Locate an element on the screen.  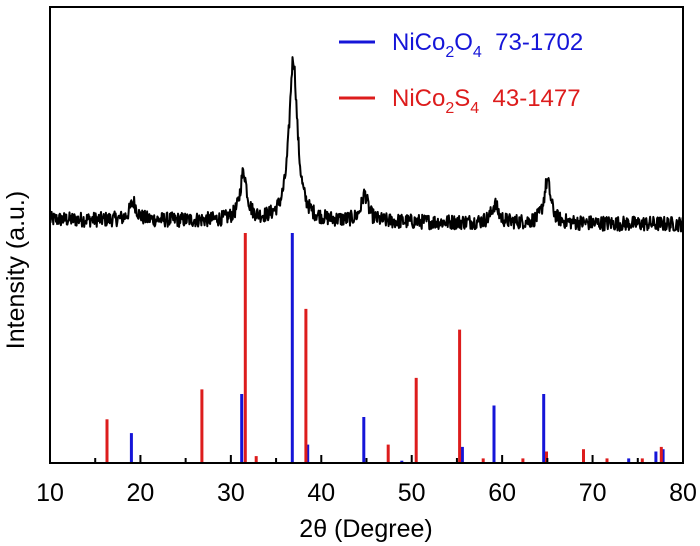
legend: NiCo2O4 73-1702 NiCo2S4 43-1477 is located at coordinates (461, 73).